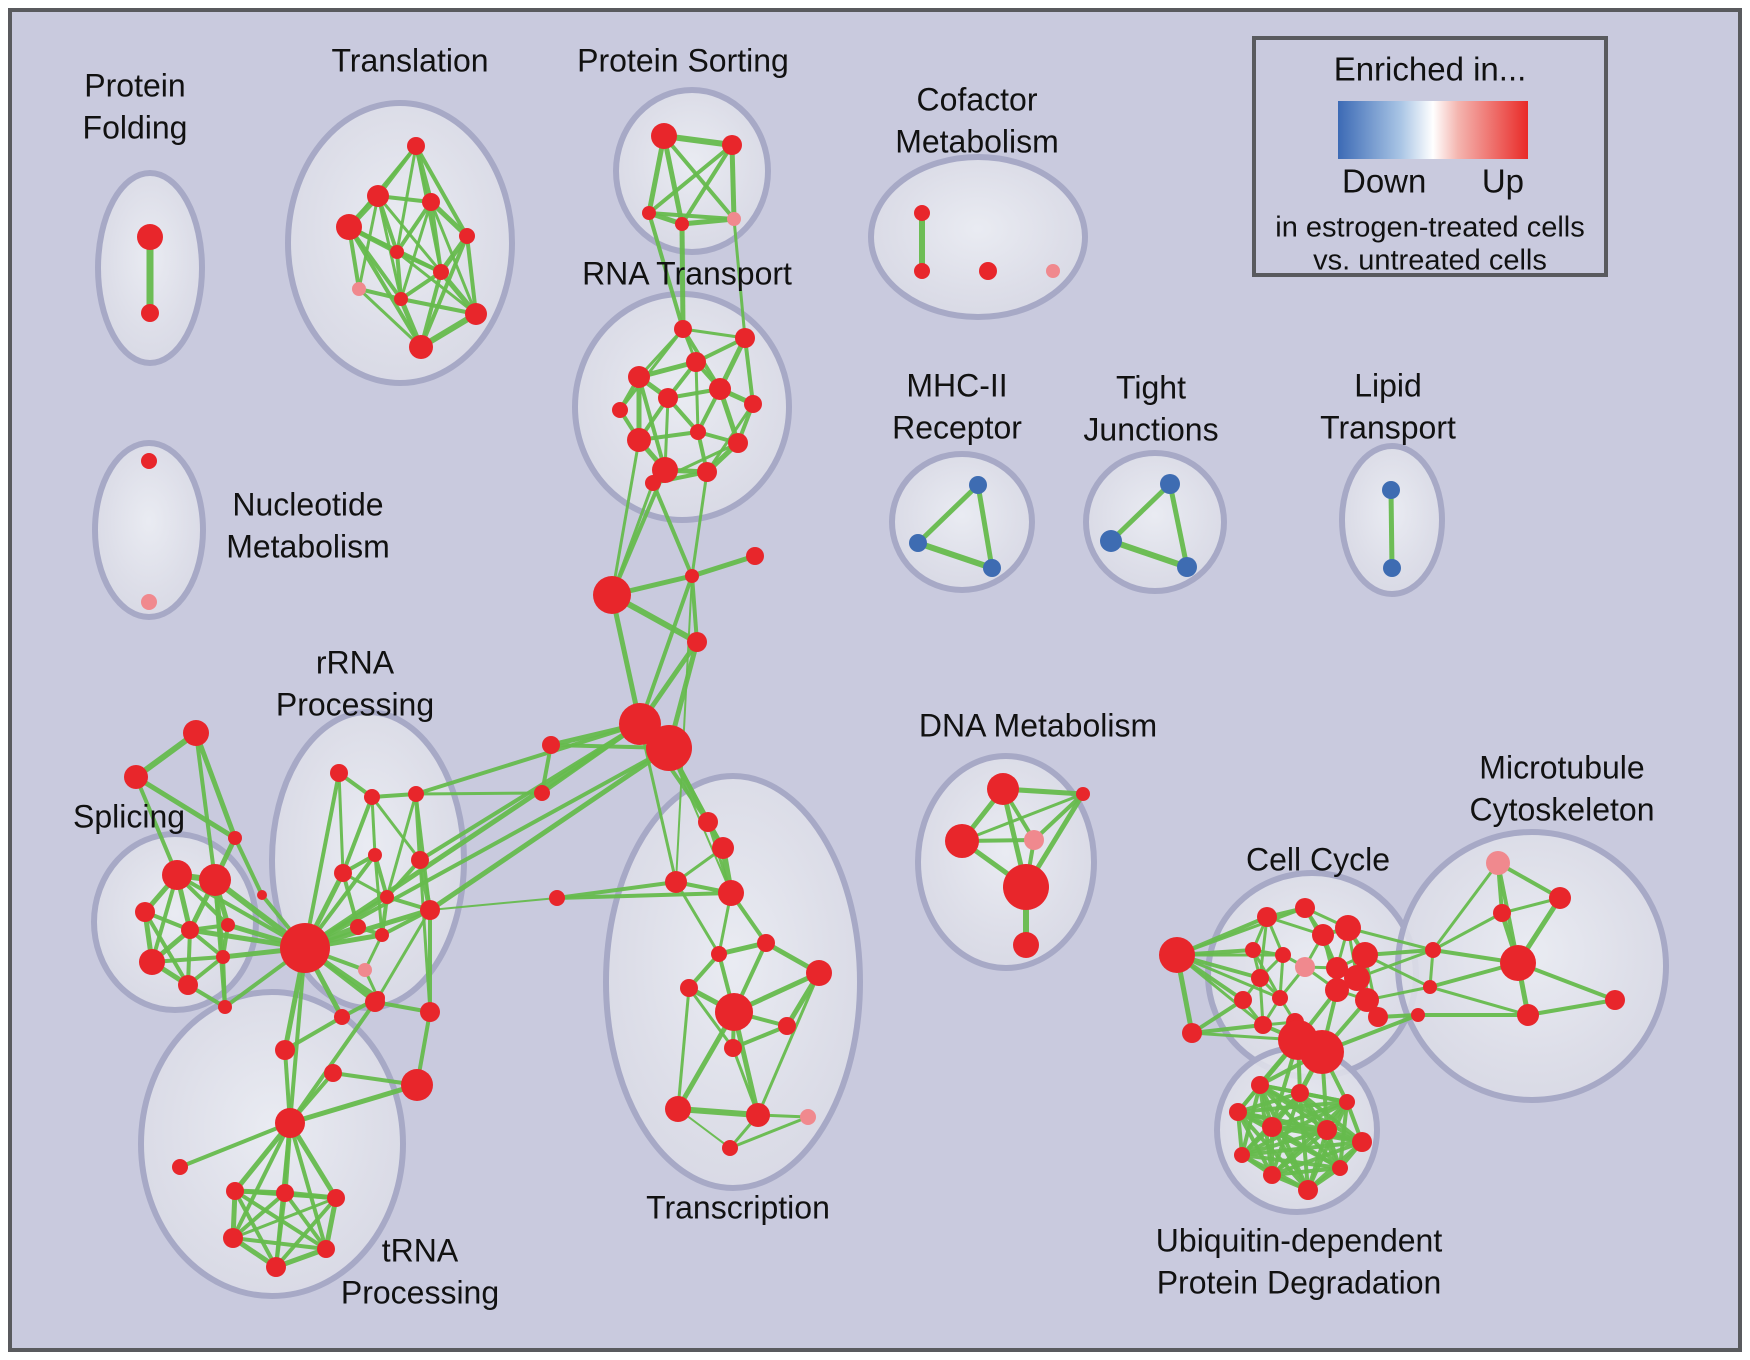 This screenshot has height=1360, width=1750. I want to click on gene-set-node-dna-metabolism, so click(1034, 840).